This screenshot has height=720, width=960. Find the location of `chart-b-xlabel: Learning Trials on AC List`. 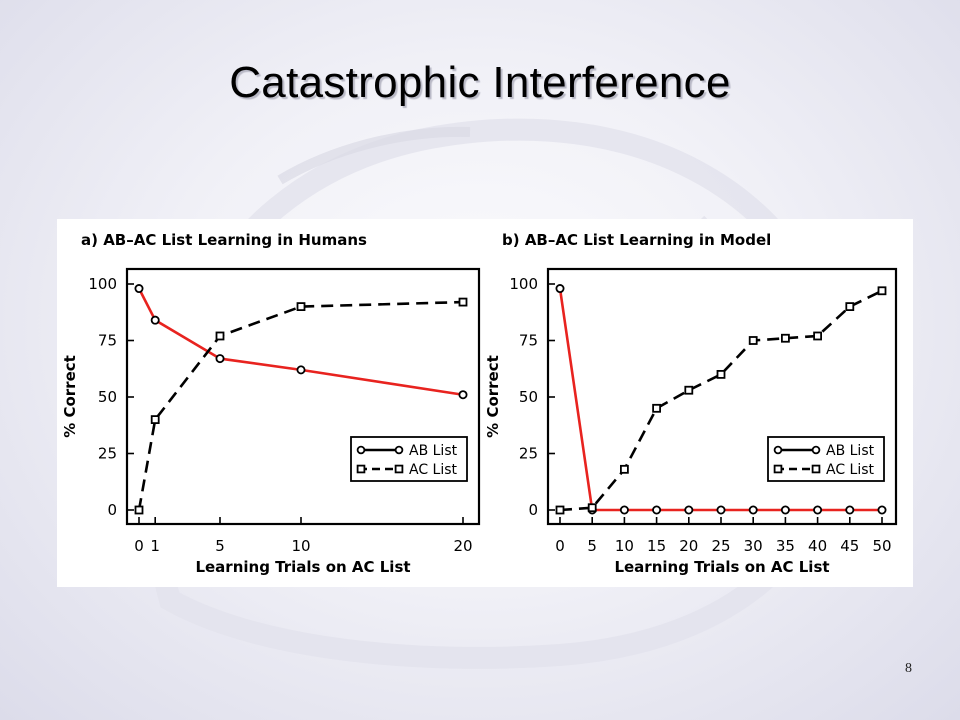

chart-b-xlabel: Learning Trials on AC List is located at coordinates (721, 567).